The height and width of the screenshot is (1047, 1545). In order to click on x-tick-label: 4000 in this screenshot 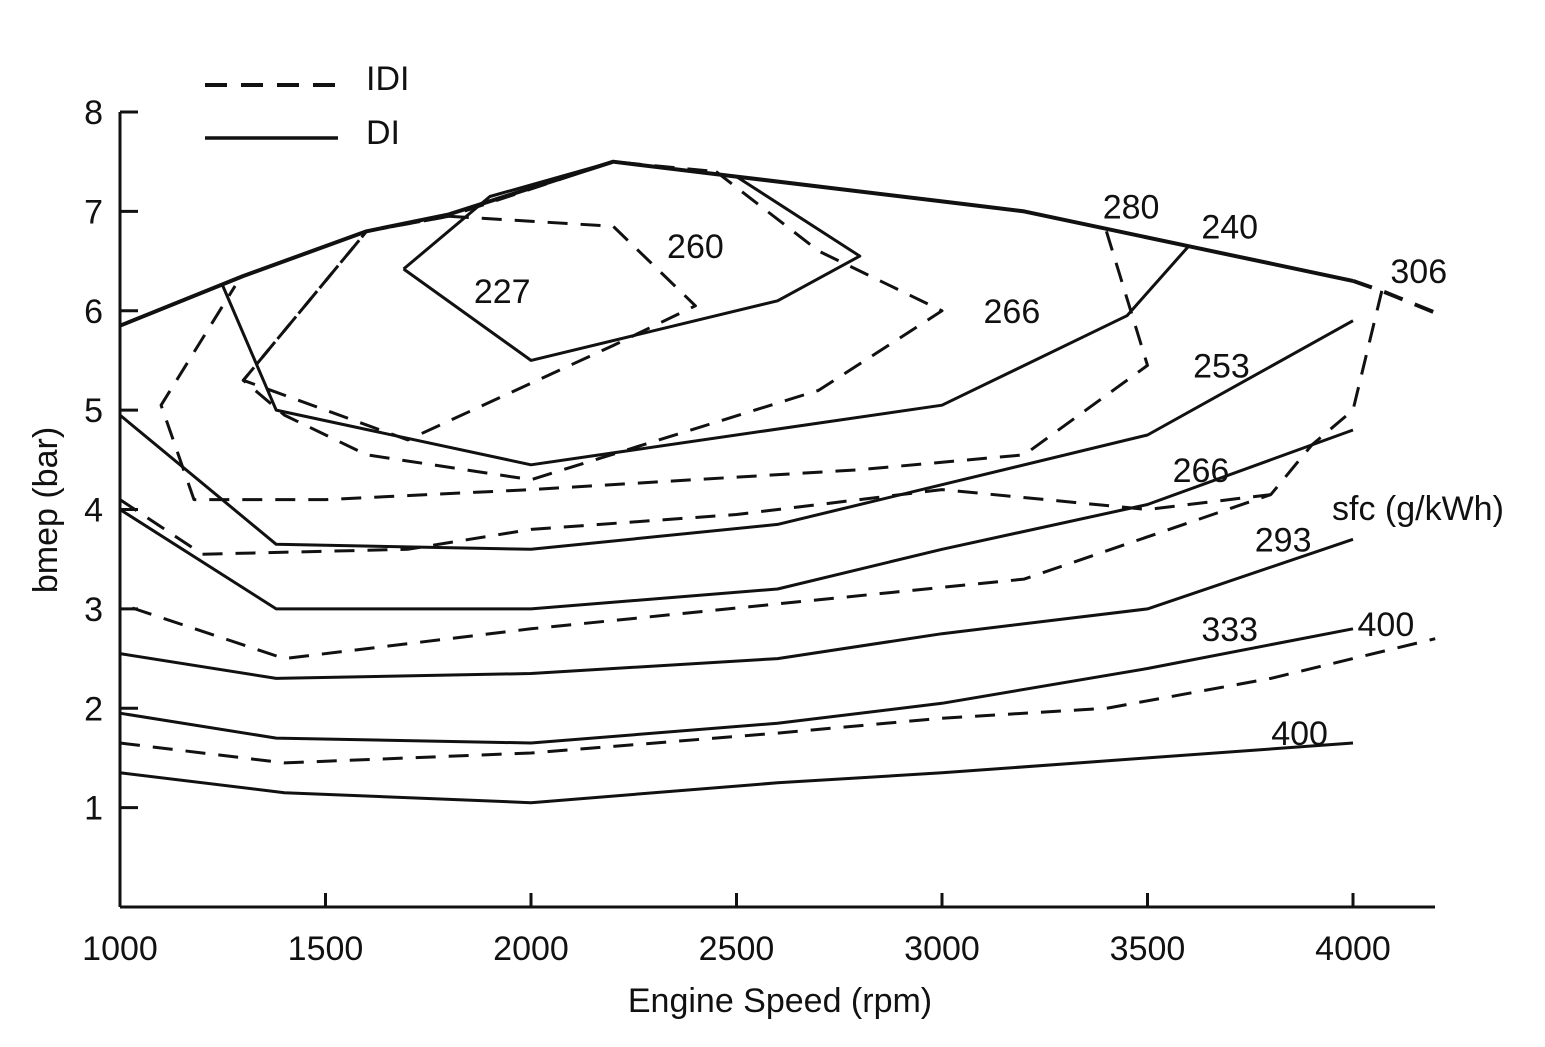, I will do `click(1353, 949)`.